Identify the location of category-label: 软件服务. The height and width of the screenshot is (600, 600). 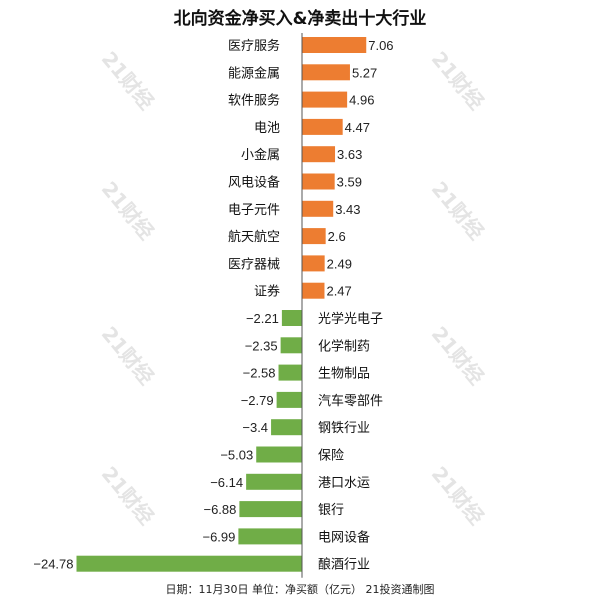
(254, 101).